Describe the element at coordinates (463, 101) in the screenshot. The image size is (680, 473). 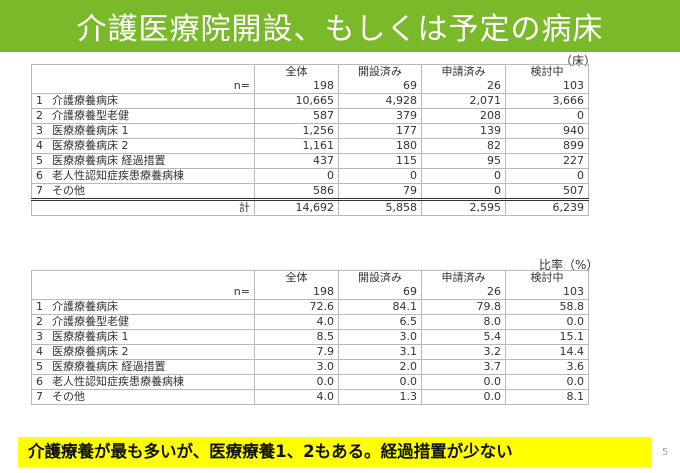
I see `table-cell: 2,071` at that location.